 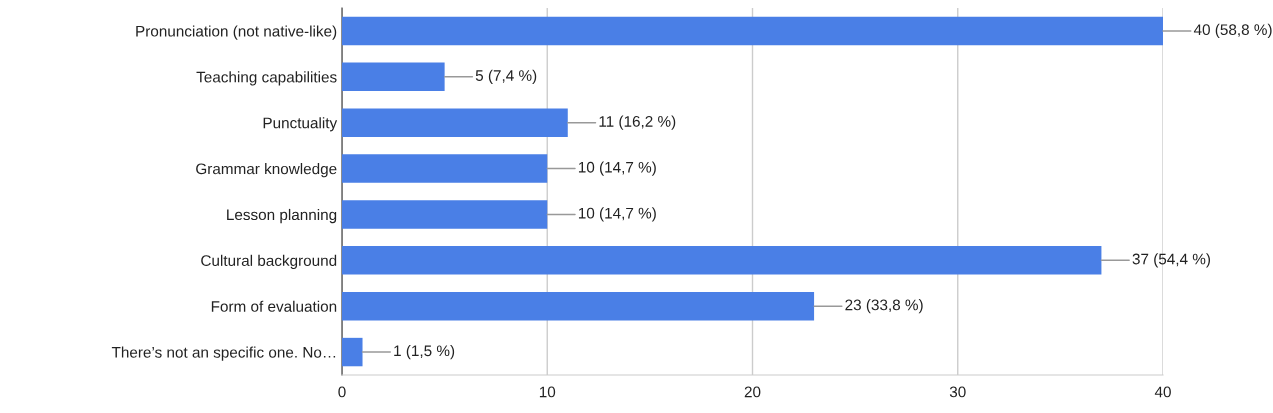 I want to click on y-tick-label: Pronunciation (not native-like), so click(x=236, y=32).